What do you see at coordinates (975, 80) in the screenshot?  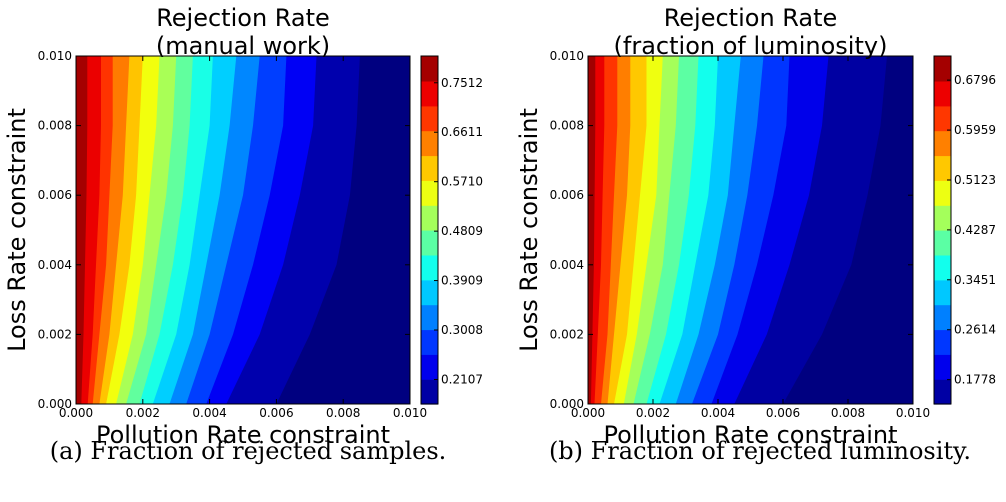 I see `colorbar-tick-label: 0.6796` at bounding box center [975, 80].